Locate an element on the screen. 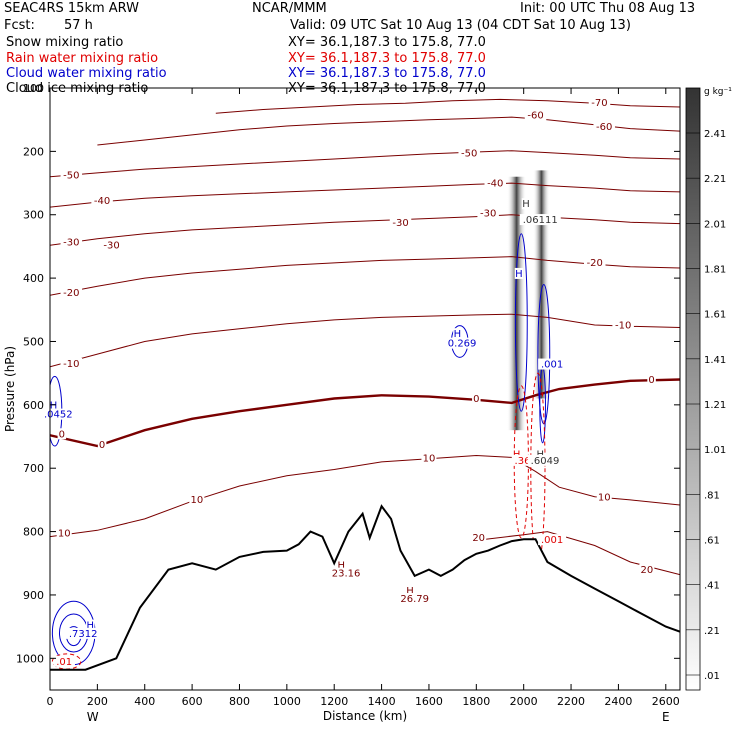  snow-ice-label: .06111 is located at coordinates (540, 220).